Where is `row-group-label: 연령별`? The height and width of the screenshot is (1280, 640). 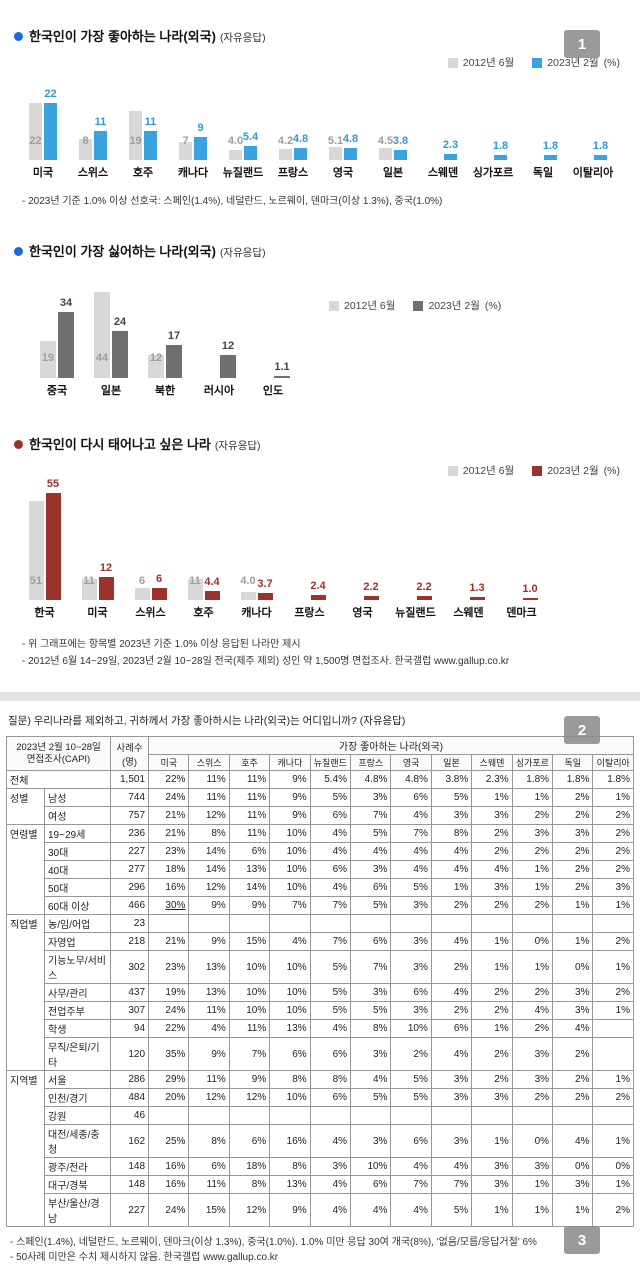
row-group-label: 연령별 is located at coordinates (25, 869).